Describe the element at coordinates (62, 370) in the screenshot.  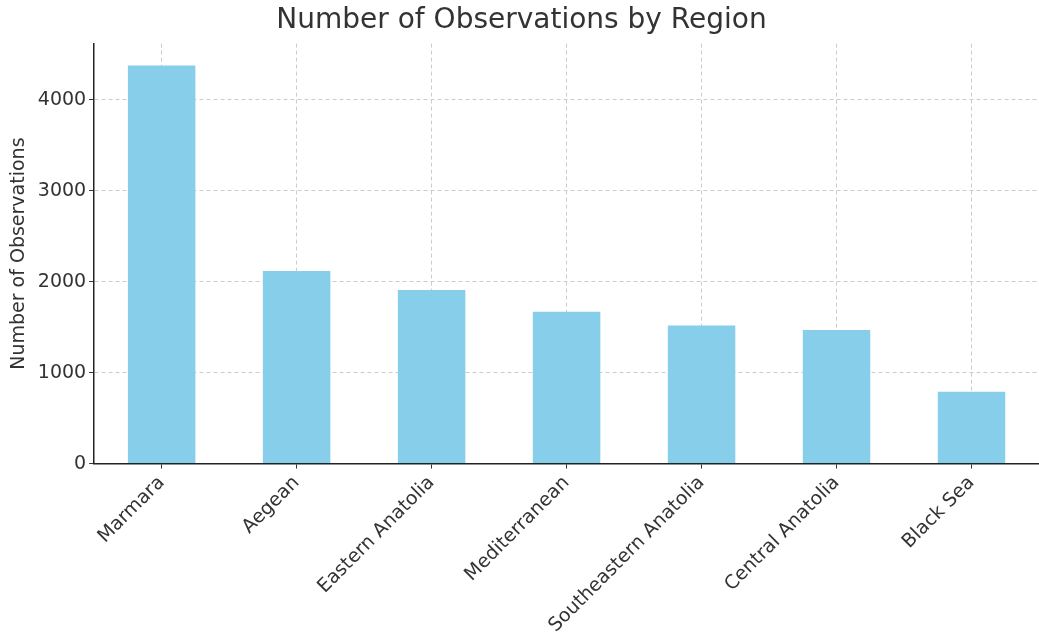
I see `y-tick-label: 1000` at that location.